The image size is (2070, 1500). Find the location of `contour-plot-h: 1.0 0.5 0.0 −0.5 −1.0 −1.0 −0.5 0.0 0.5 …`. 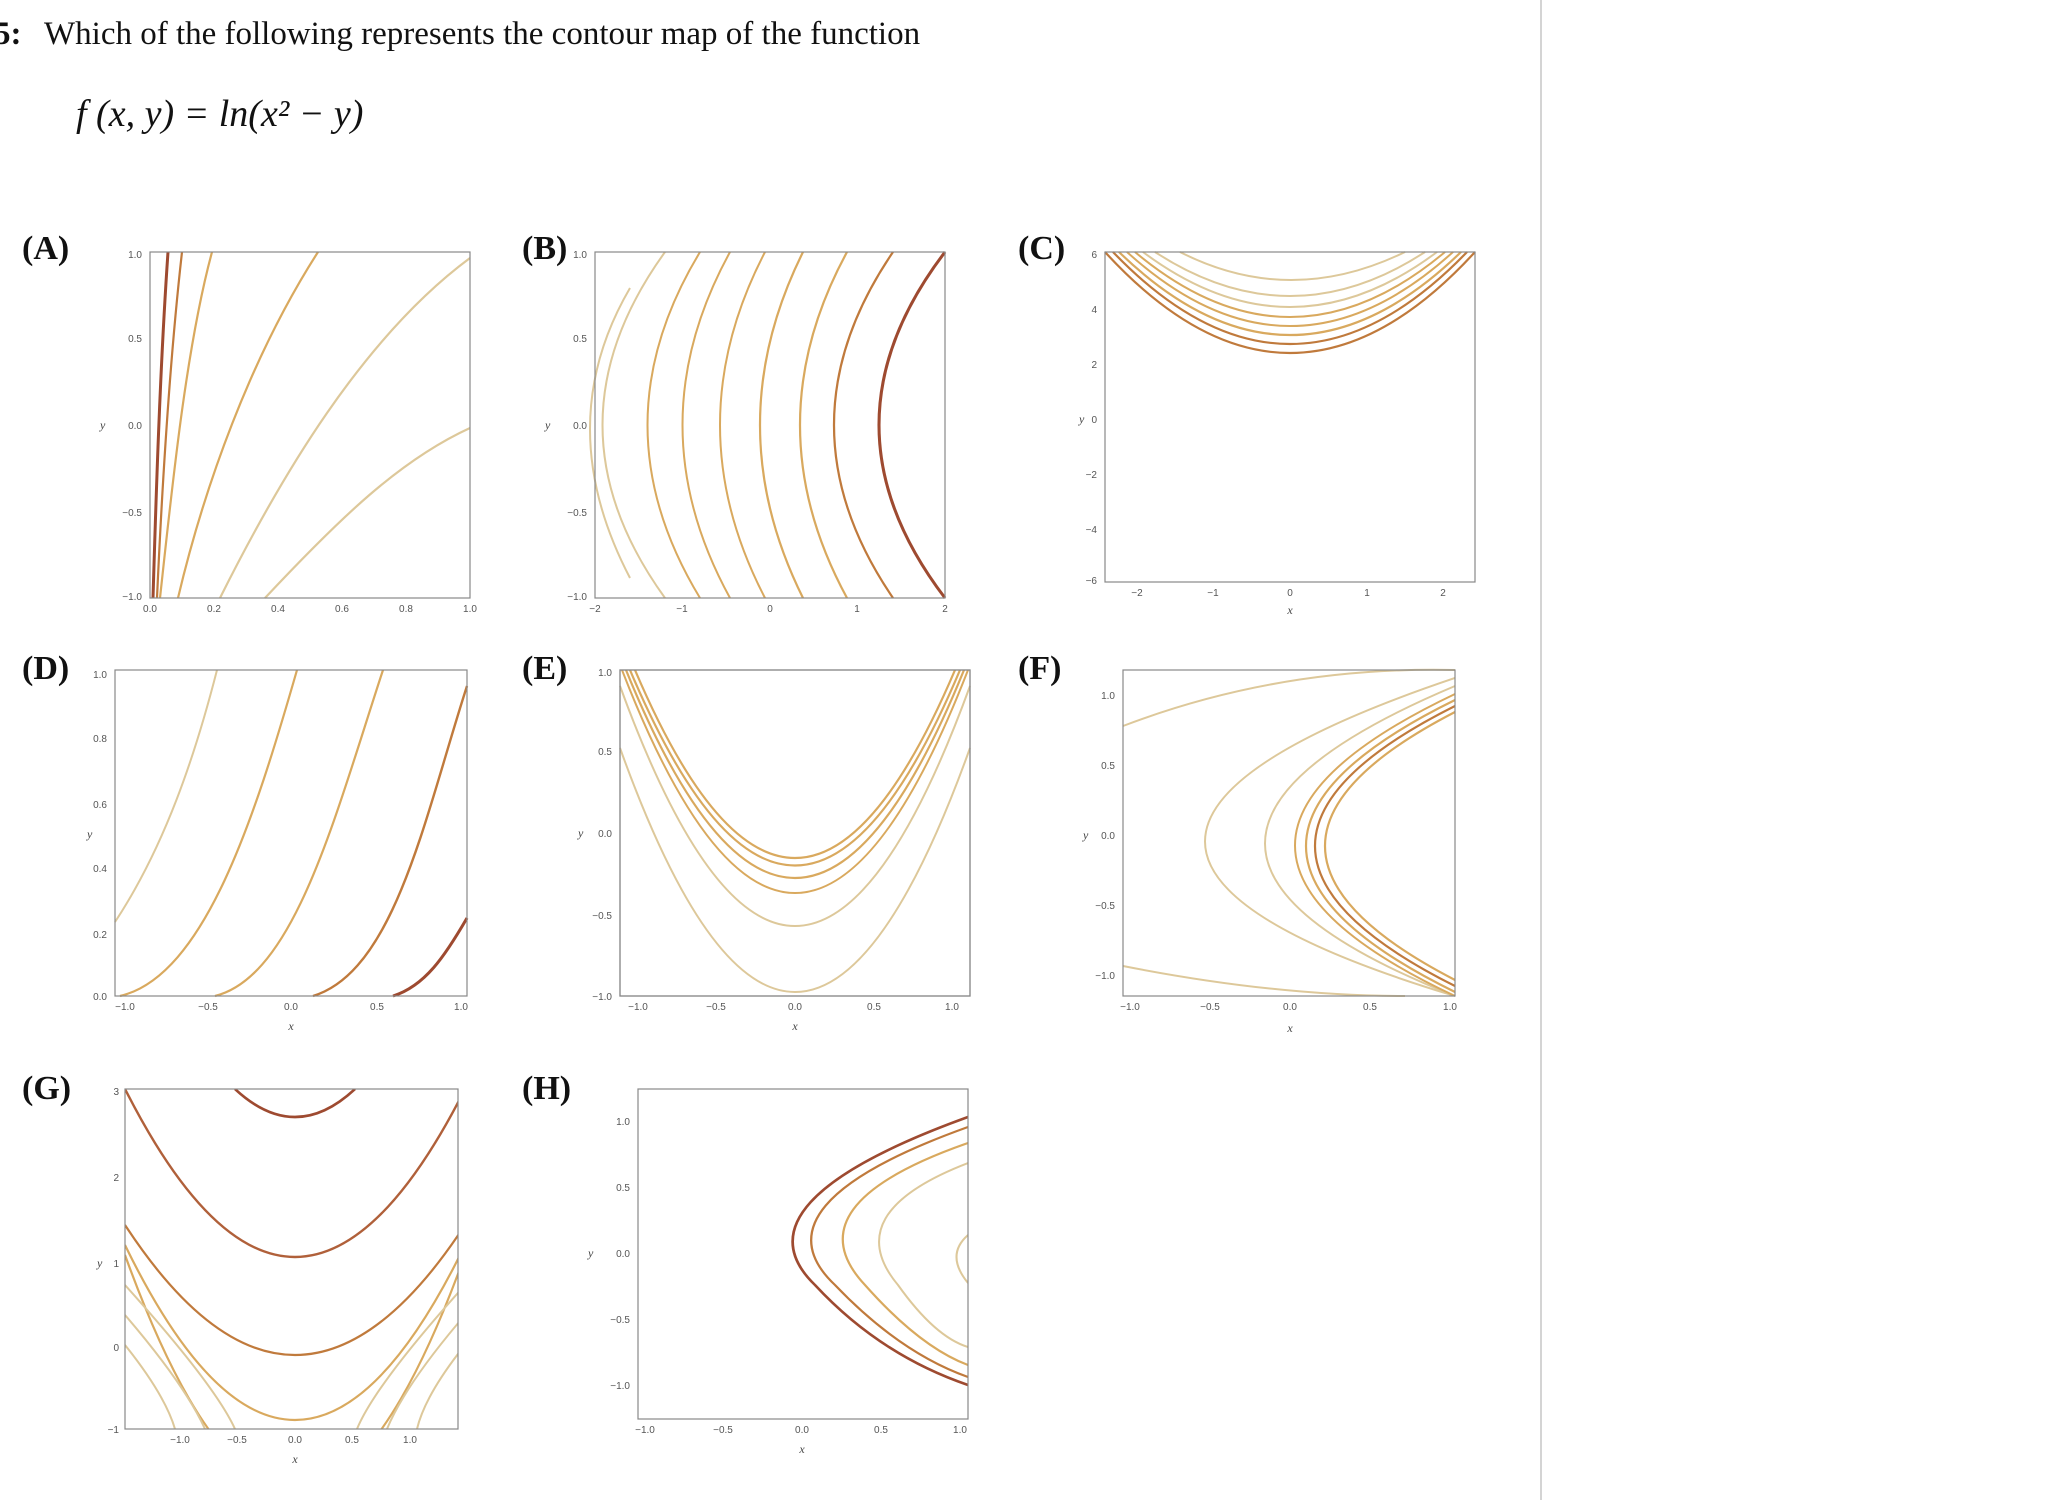

contour-plot-h: 1.0 0.5 0.0 −0.5 −1.0 −1.0 −0.5 0.0 0.5 … is located at coordinates (785, 1277).